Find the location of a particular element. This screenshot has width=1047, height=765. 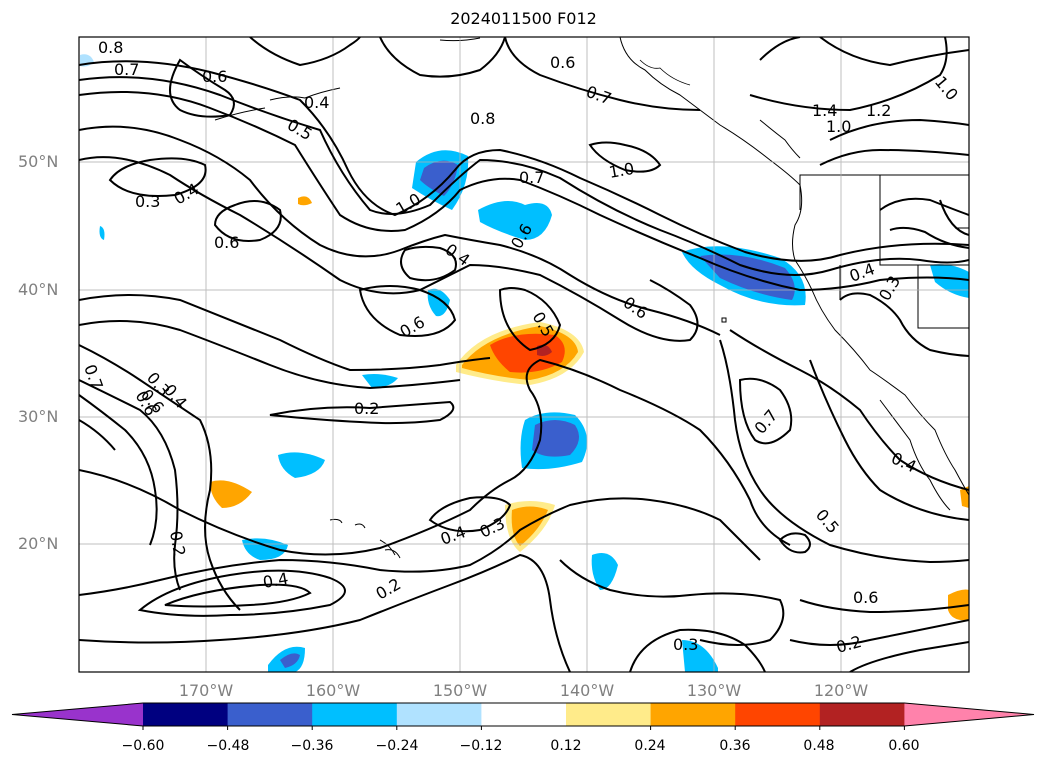

lat-tick-label: 50°N is located at coordinates (38, 161).